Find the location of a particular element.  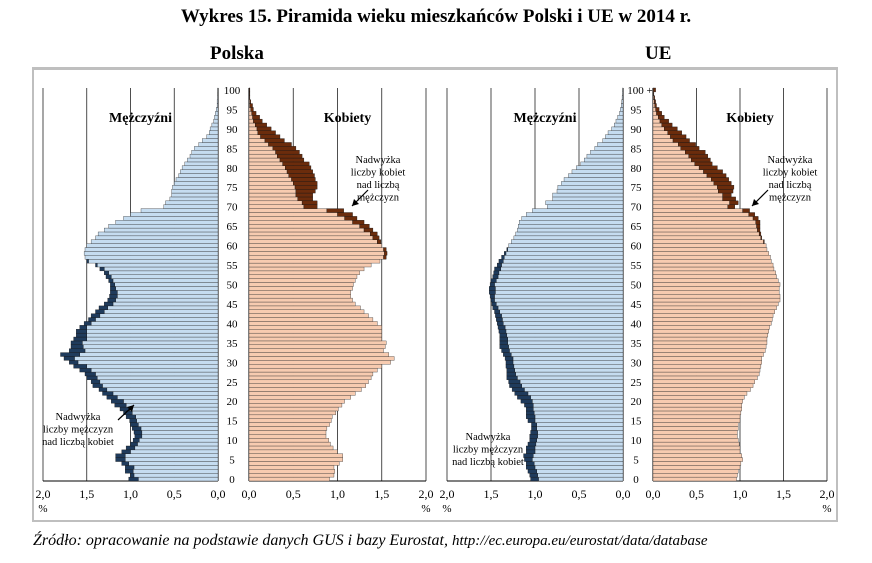

male-label: Mężczyźni is located at coordinates (140, 118).